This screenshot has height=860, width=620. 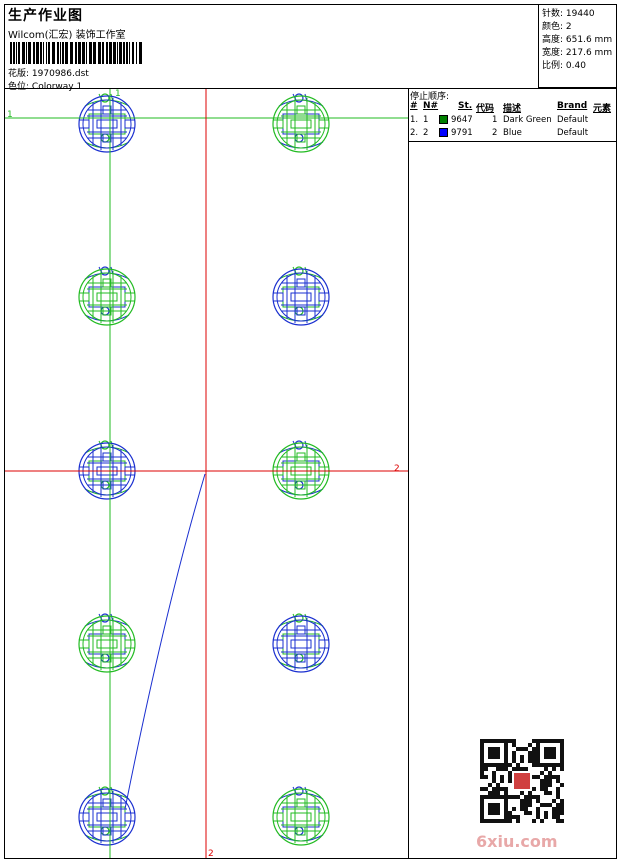 I want to click on stat-value: 19440, so click(x=580, y=14).